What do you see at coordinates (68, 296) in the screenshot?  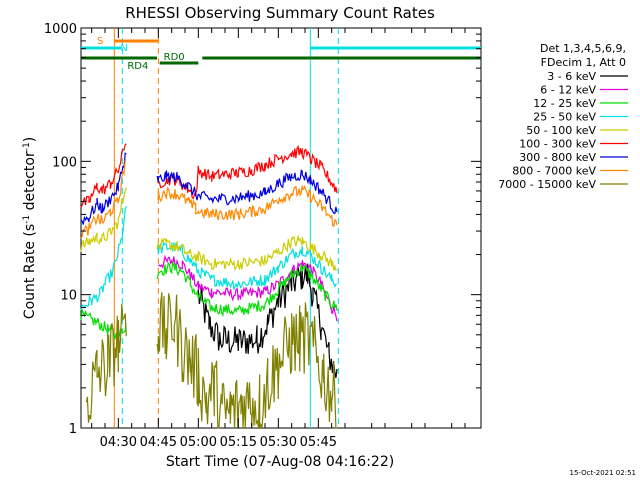 I see `y-tick-label-1: 10` at bounding box center [68, 296].